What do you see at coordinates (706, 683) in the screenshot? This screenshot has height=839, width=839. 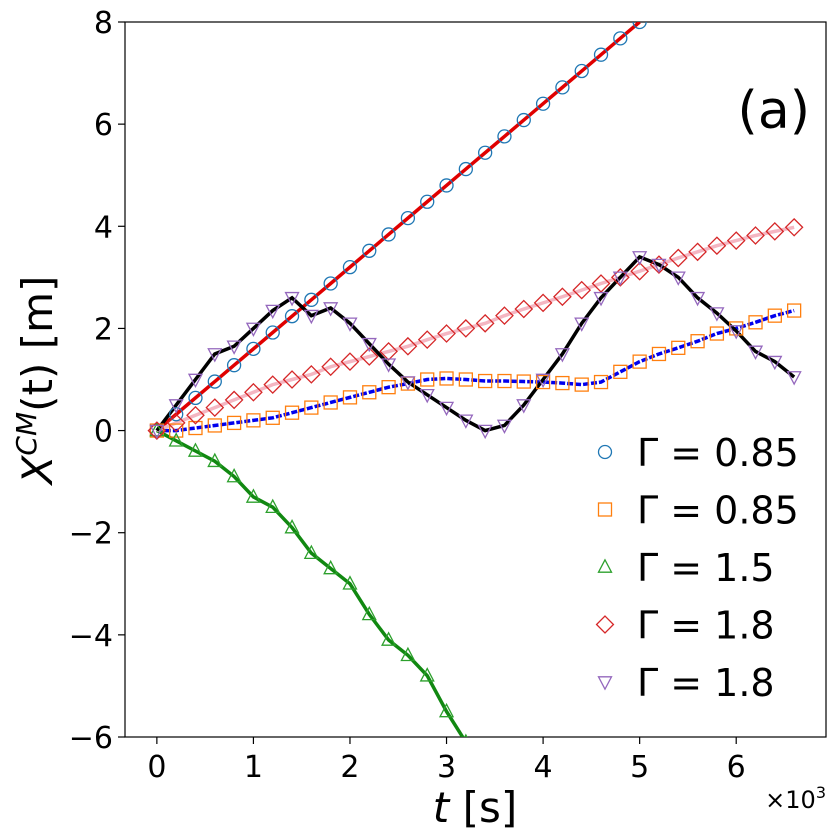 I see `legend-label: Γ = 1.8` at bounding box center [706, 683].